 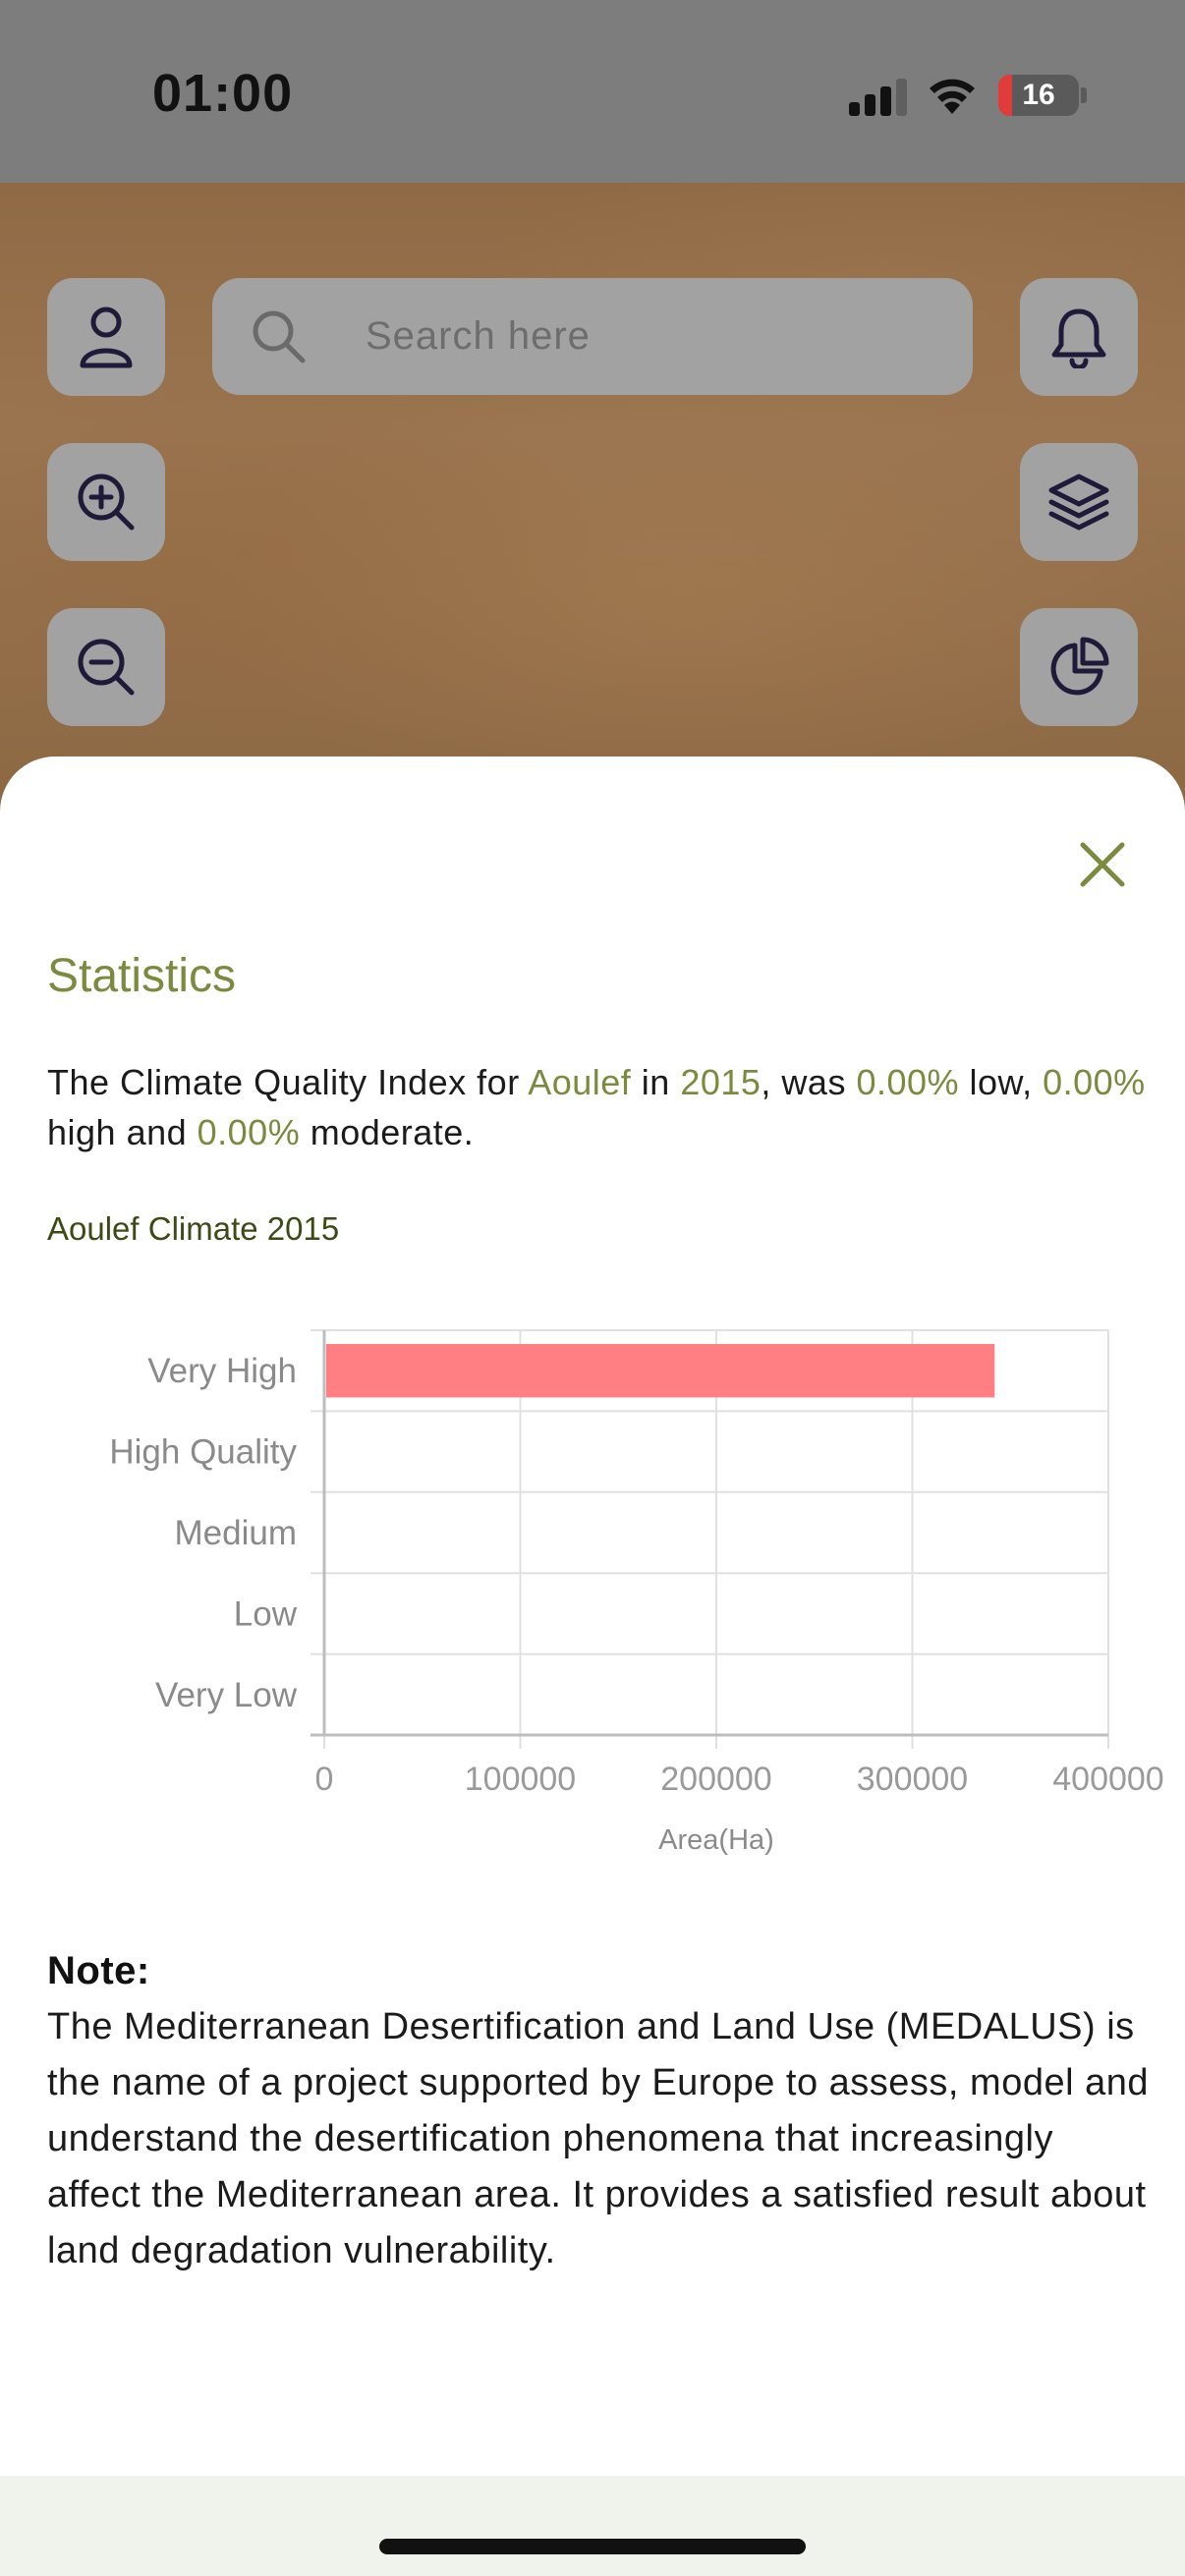 What do you see at coordinates (651, 336) in the screenshot?
I see `search-input` at bounding box center [651, 336].